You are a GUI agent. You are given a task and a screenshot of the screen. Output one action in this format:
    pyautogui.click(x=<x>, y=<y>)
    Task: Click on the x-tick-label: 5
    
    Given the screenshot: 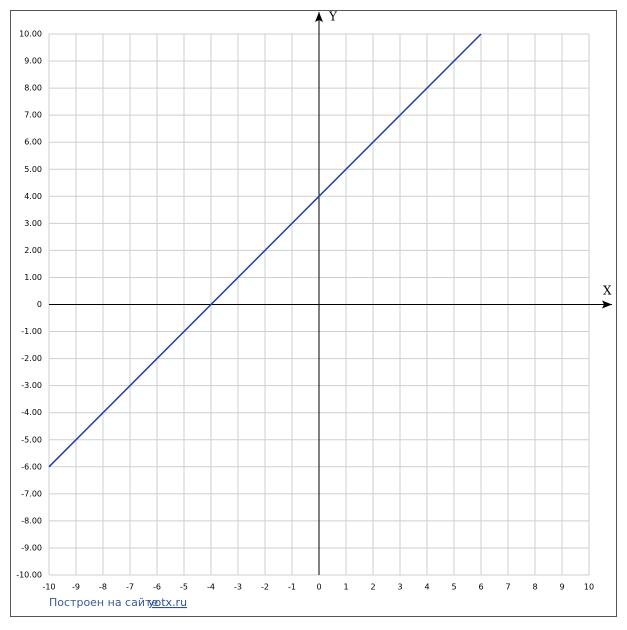 What is the action you would take?
    pyautogui.click(x=453, y=587)
    